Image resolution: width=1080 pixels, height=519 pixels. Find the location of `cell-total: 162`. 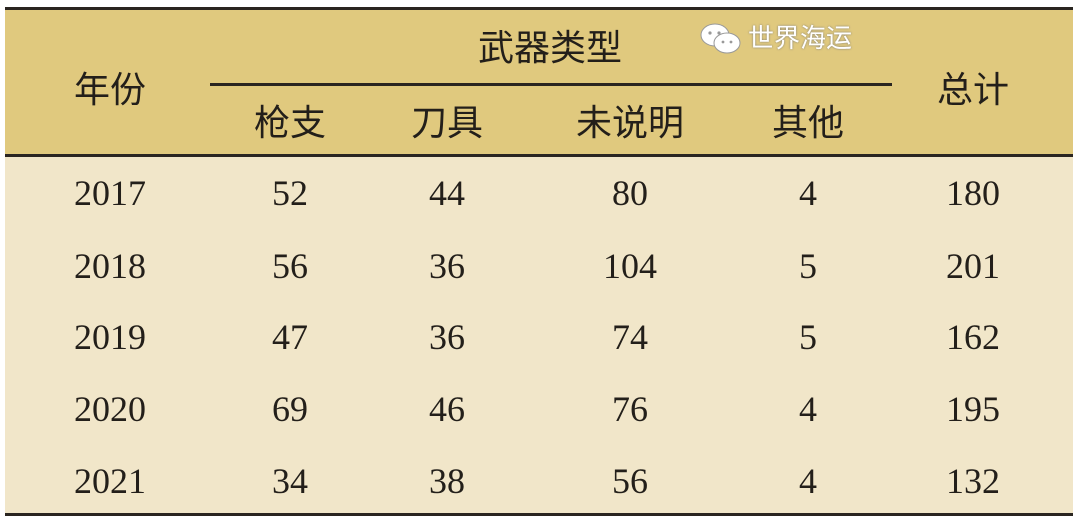

cell-total: 162 is located at coordinates (973, 337).